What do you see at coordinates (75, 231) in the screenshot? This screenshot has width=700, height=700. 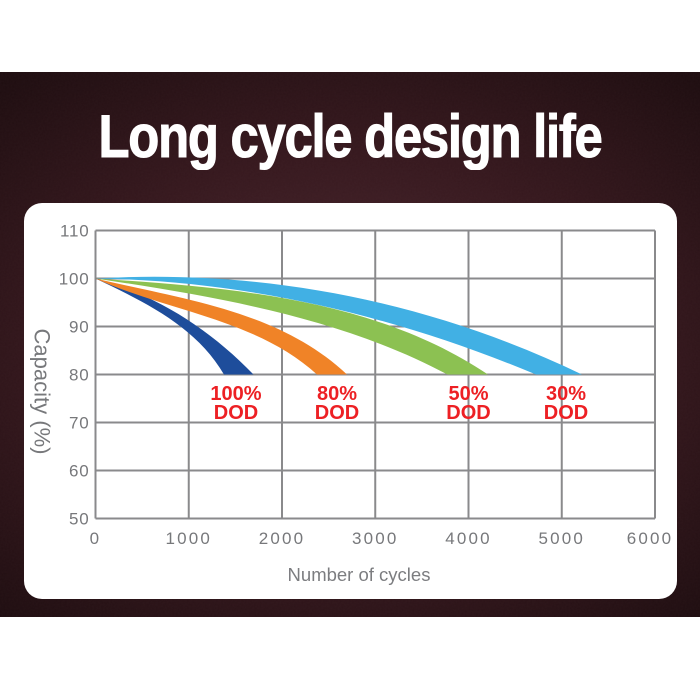 I see `svg-text: 110` at bounding box center [75, 231].